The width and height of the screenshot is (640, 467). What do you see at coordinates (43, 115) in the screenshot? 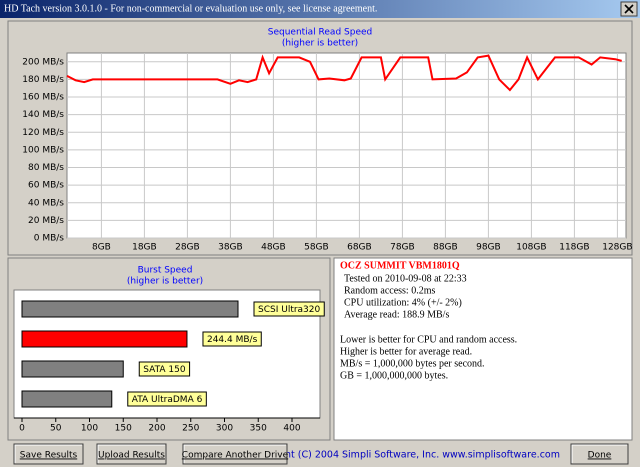
I see `y-tick-label: 140 MB/s` at bounding box center [43, 115].